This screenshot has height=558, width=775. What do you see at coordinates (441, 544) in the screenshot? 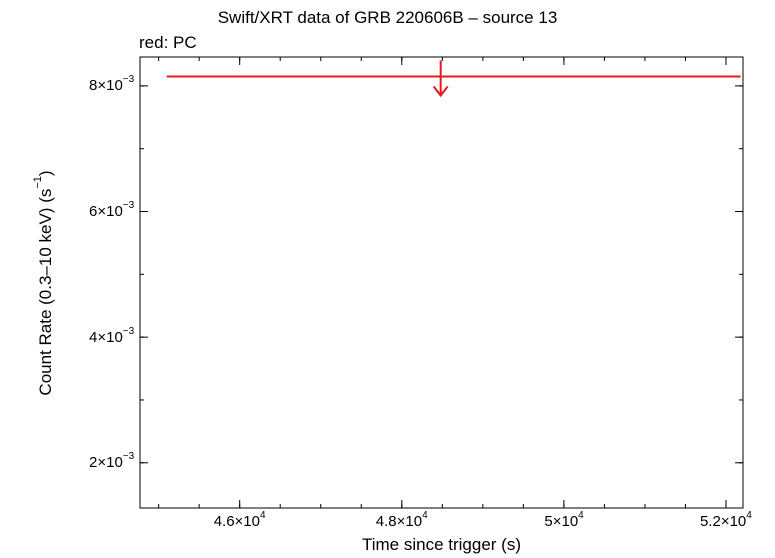
I see `x-axis-label: Time since trigger (s)` at bounding box center [441, 544].